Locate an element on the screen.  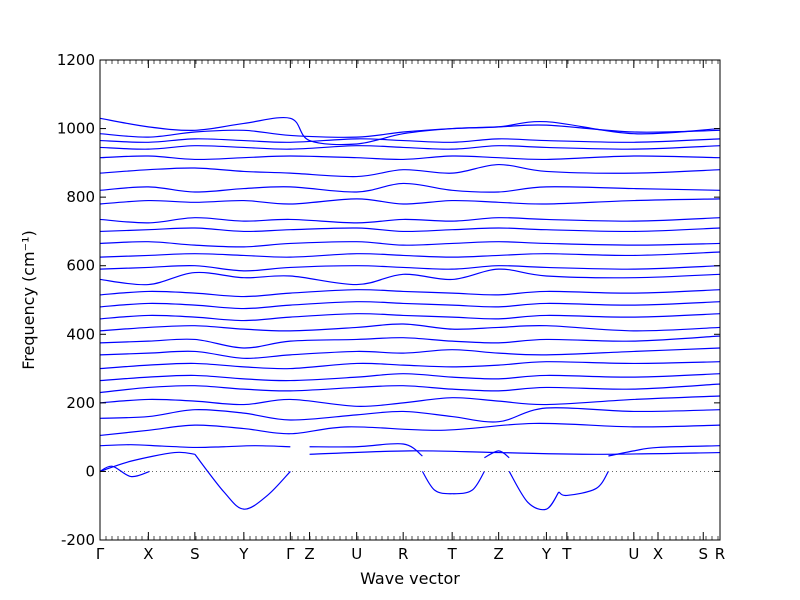
y-axis-title: Frequency (cm⁻¹) is located at coordinates (28, 299).